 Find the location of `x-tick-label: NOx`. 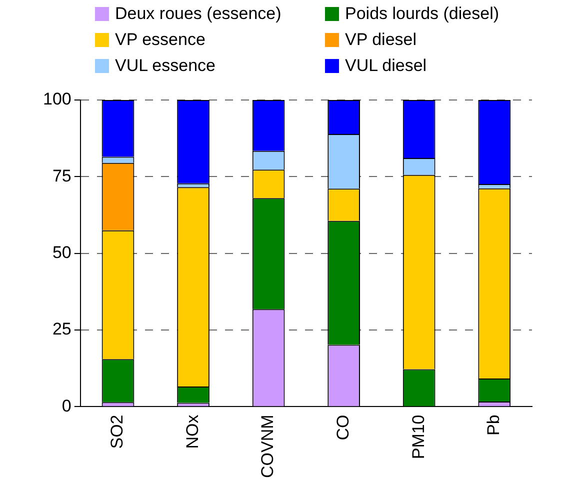

x-tick-label: NOx is located at coordinates (192, 431).